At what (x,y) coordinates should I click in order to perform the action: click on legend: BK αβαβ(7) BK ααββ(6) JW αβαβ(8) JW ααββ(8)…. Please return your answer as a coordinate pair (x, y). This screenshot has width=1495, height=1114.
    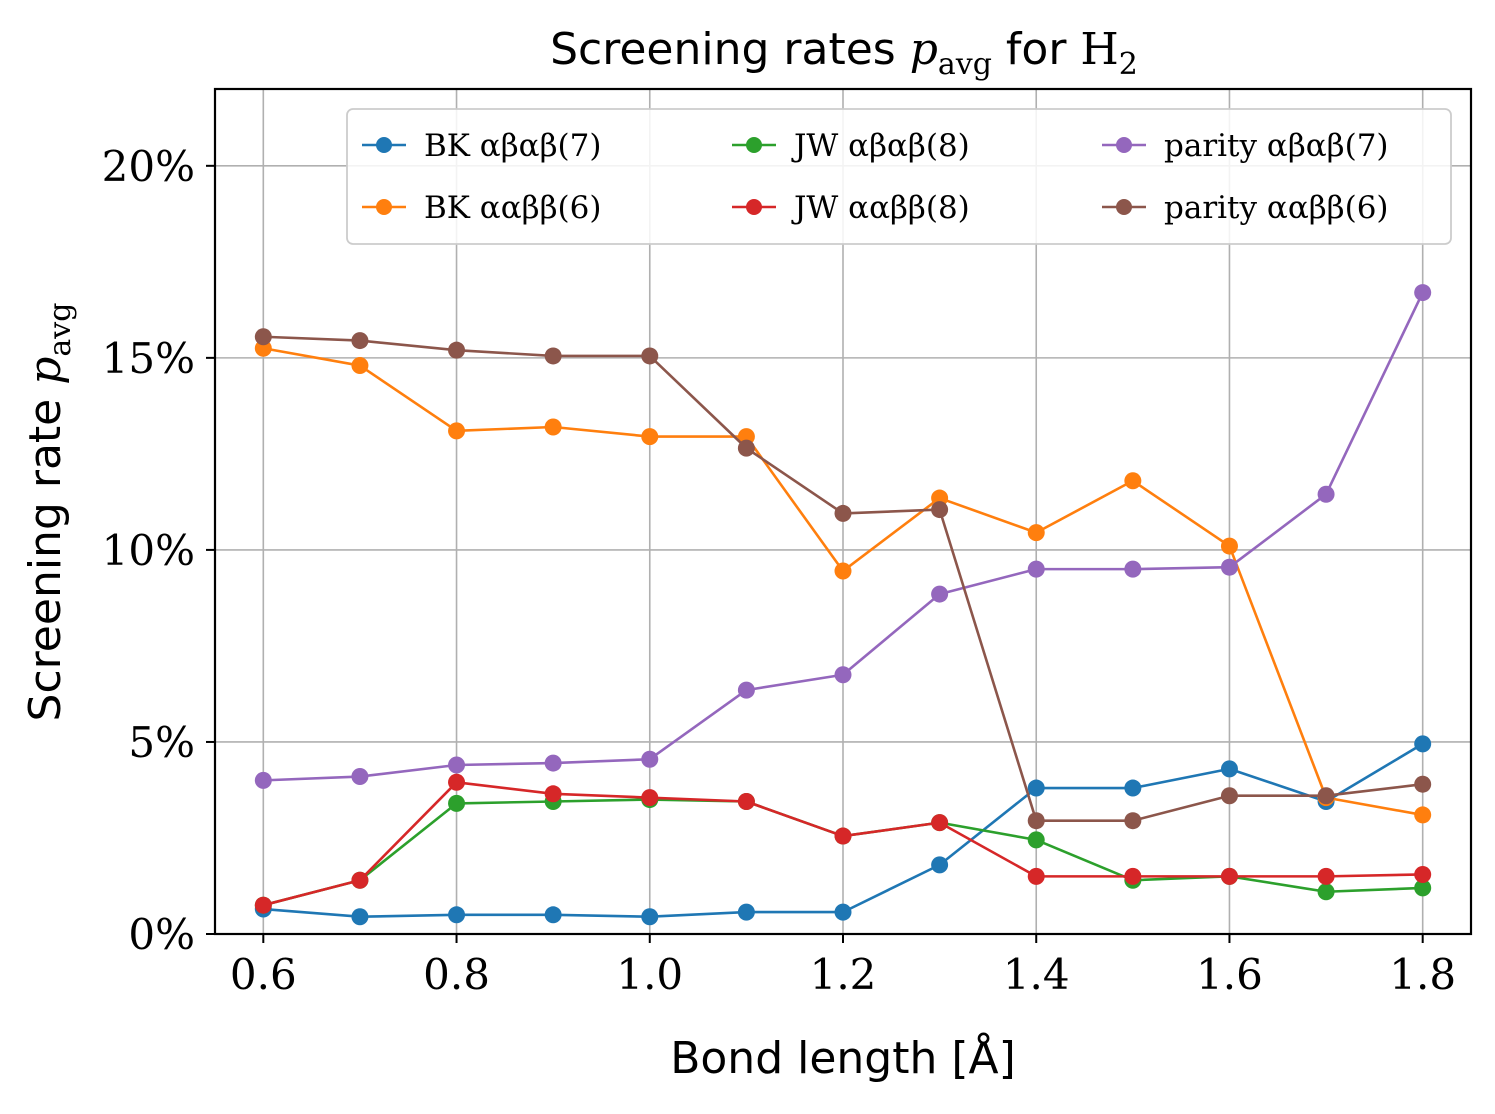
    Looking at the image, I should click on (899, 176).